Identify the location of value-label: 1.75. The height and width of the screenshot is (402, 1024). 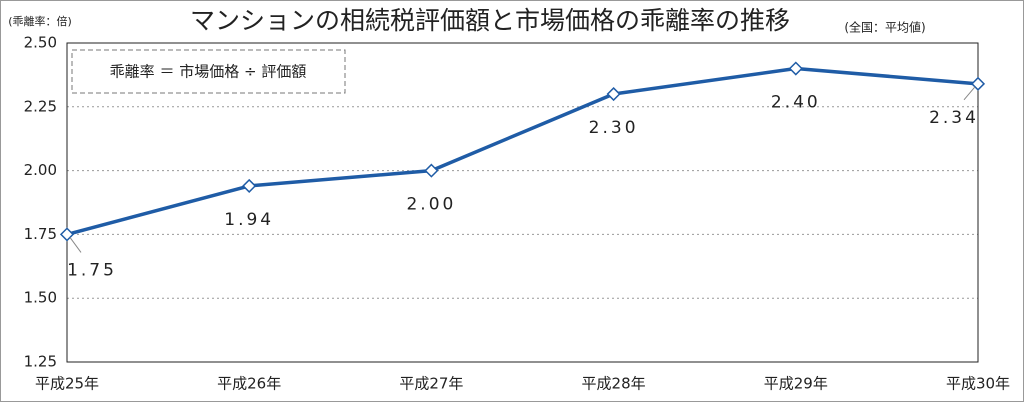
(92, 270).